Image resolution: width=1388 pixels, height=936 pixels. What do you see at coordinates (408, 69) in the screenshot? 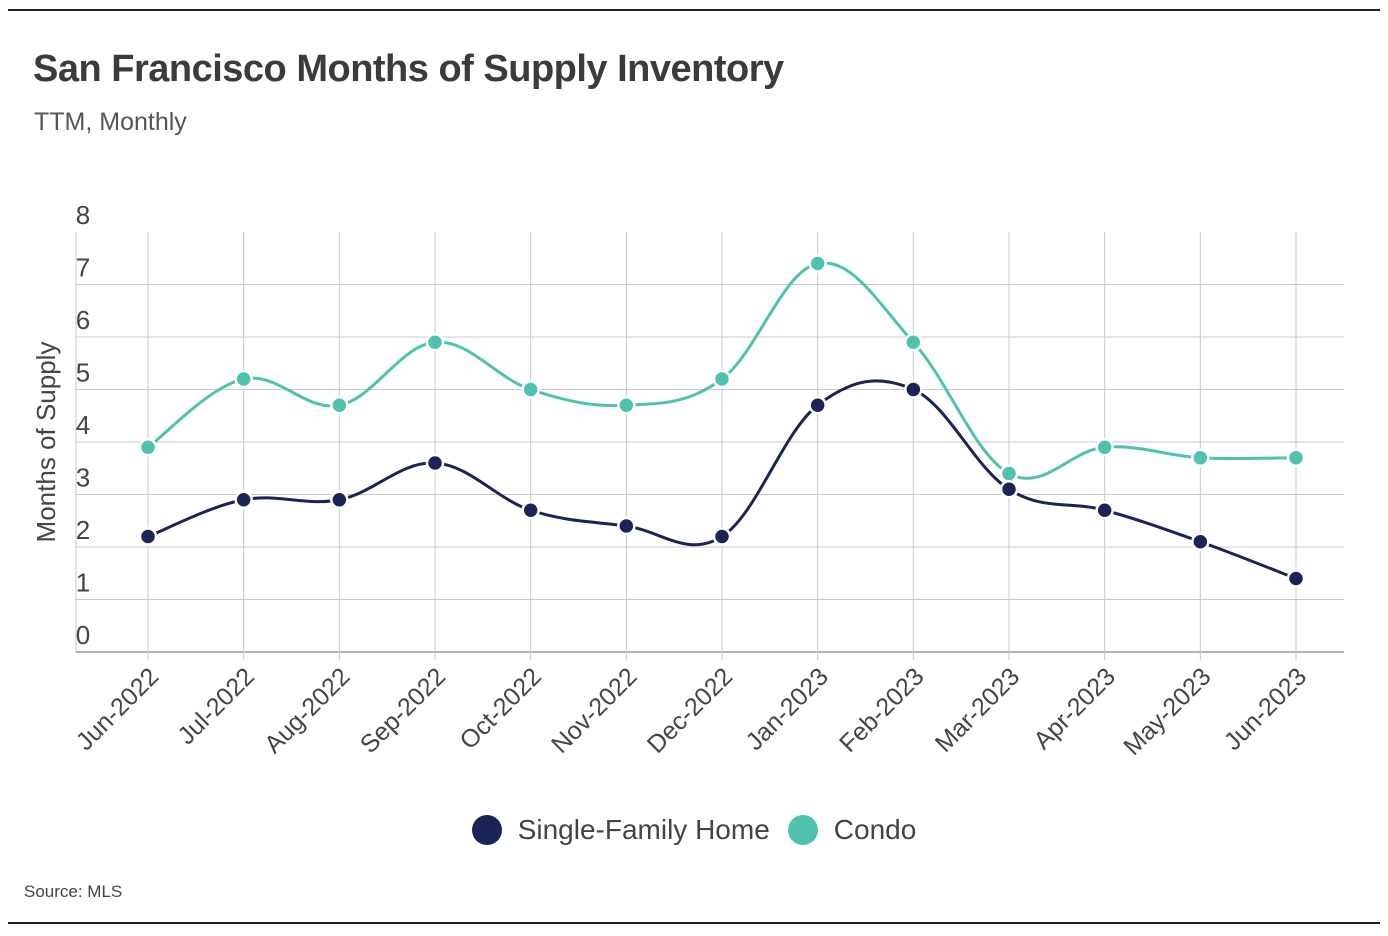
I see `chart-title: San Francisco Months of Supply Inventory` at bounding box center [408, 69].